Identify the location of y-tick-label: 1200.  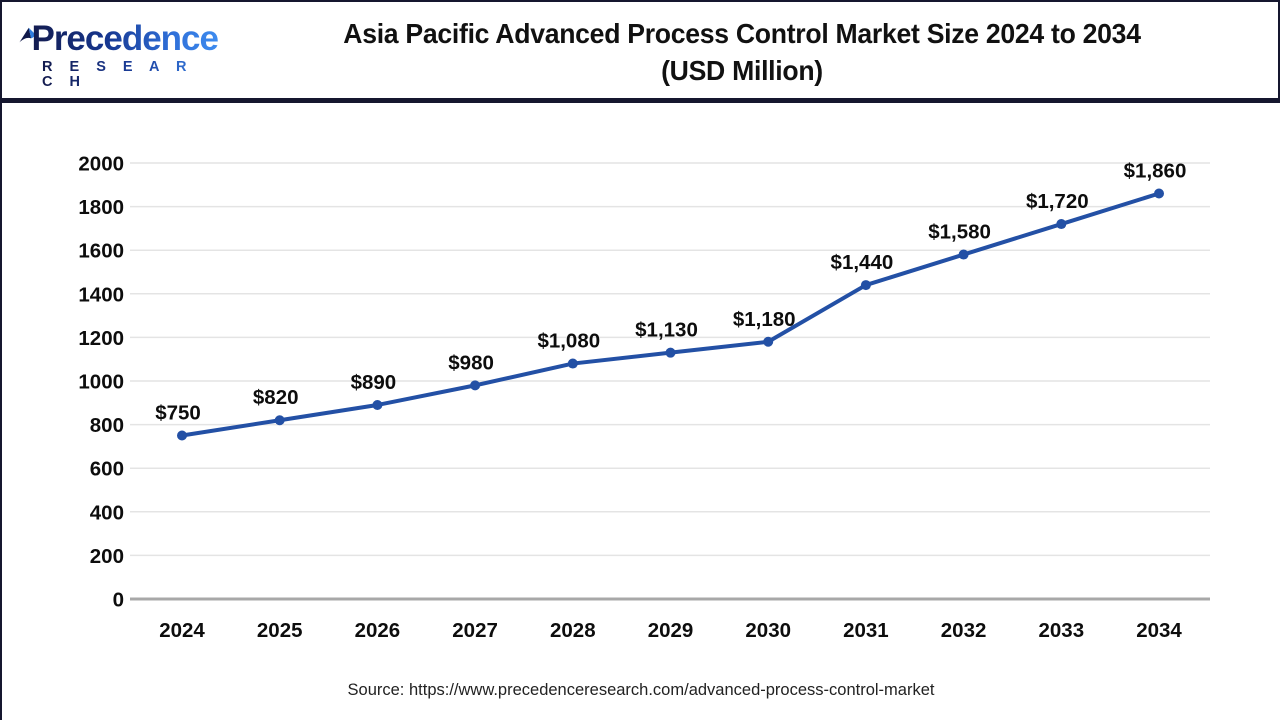
(101, 338).